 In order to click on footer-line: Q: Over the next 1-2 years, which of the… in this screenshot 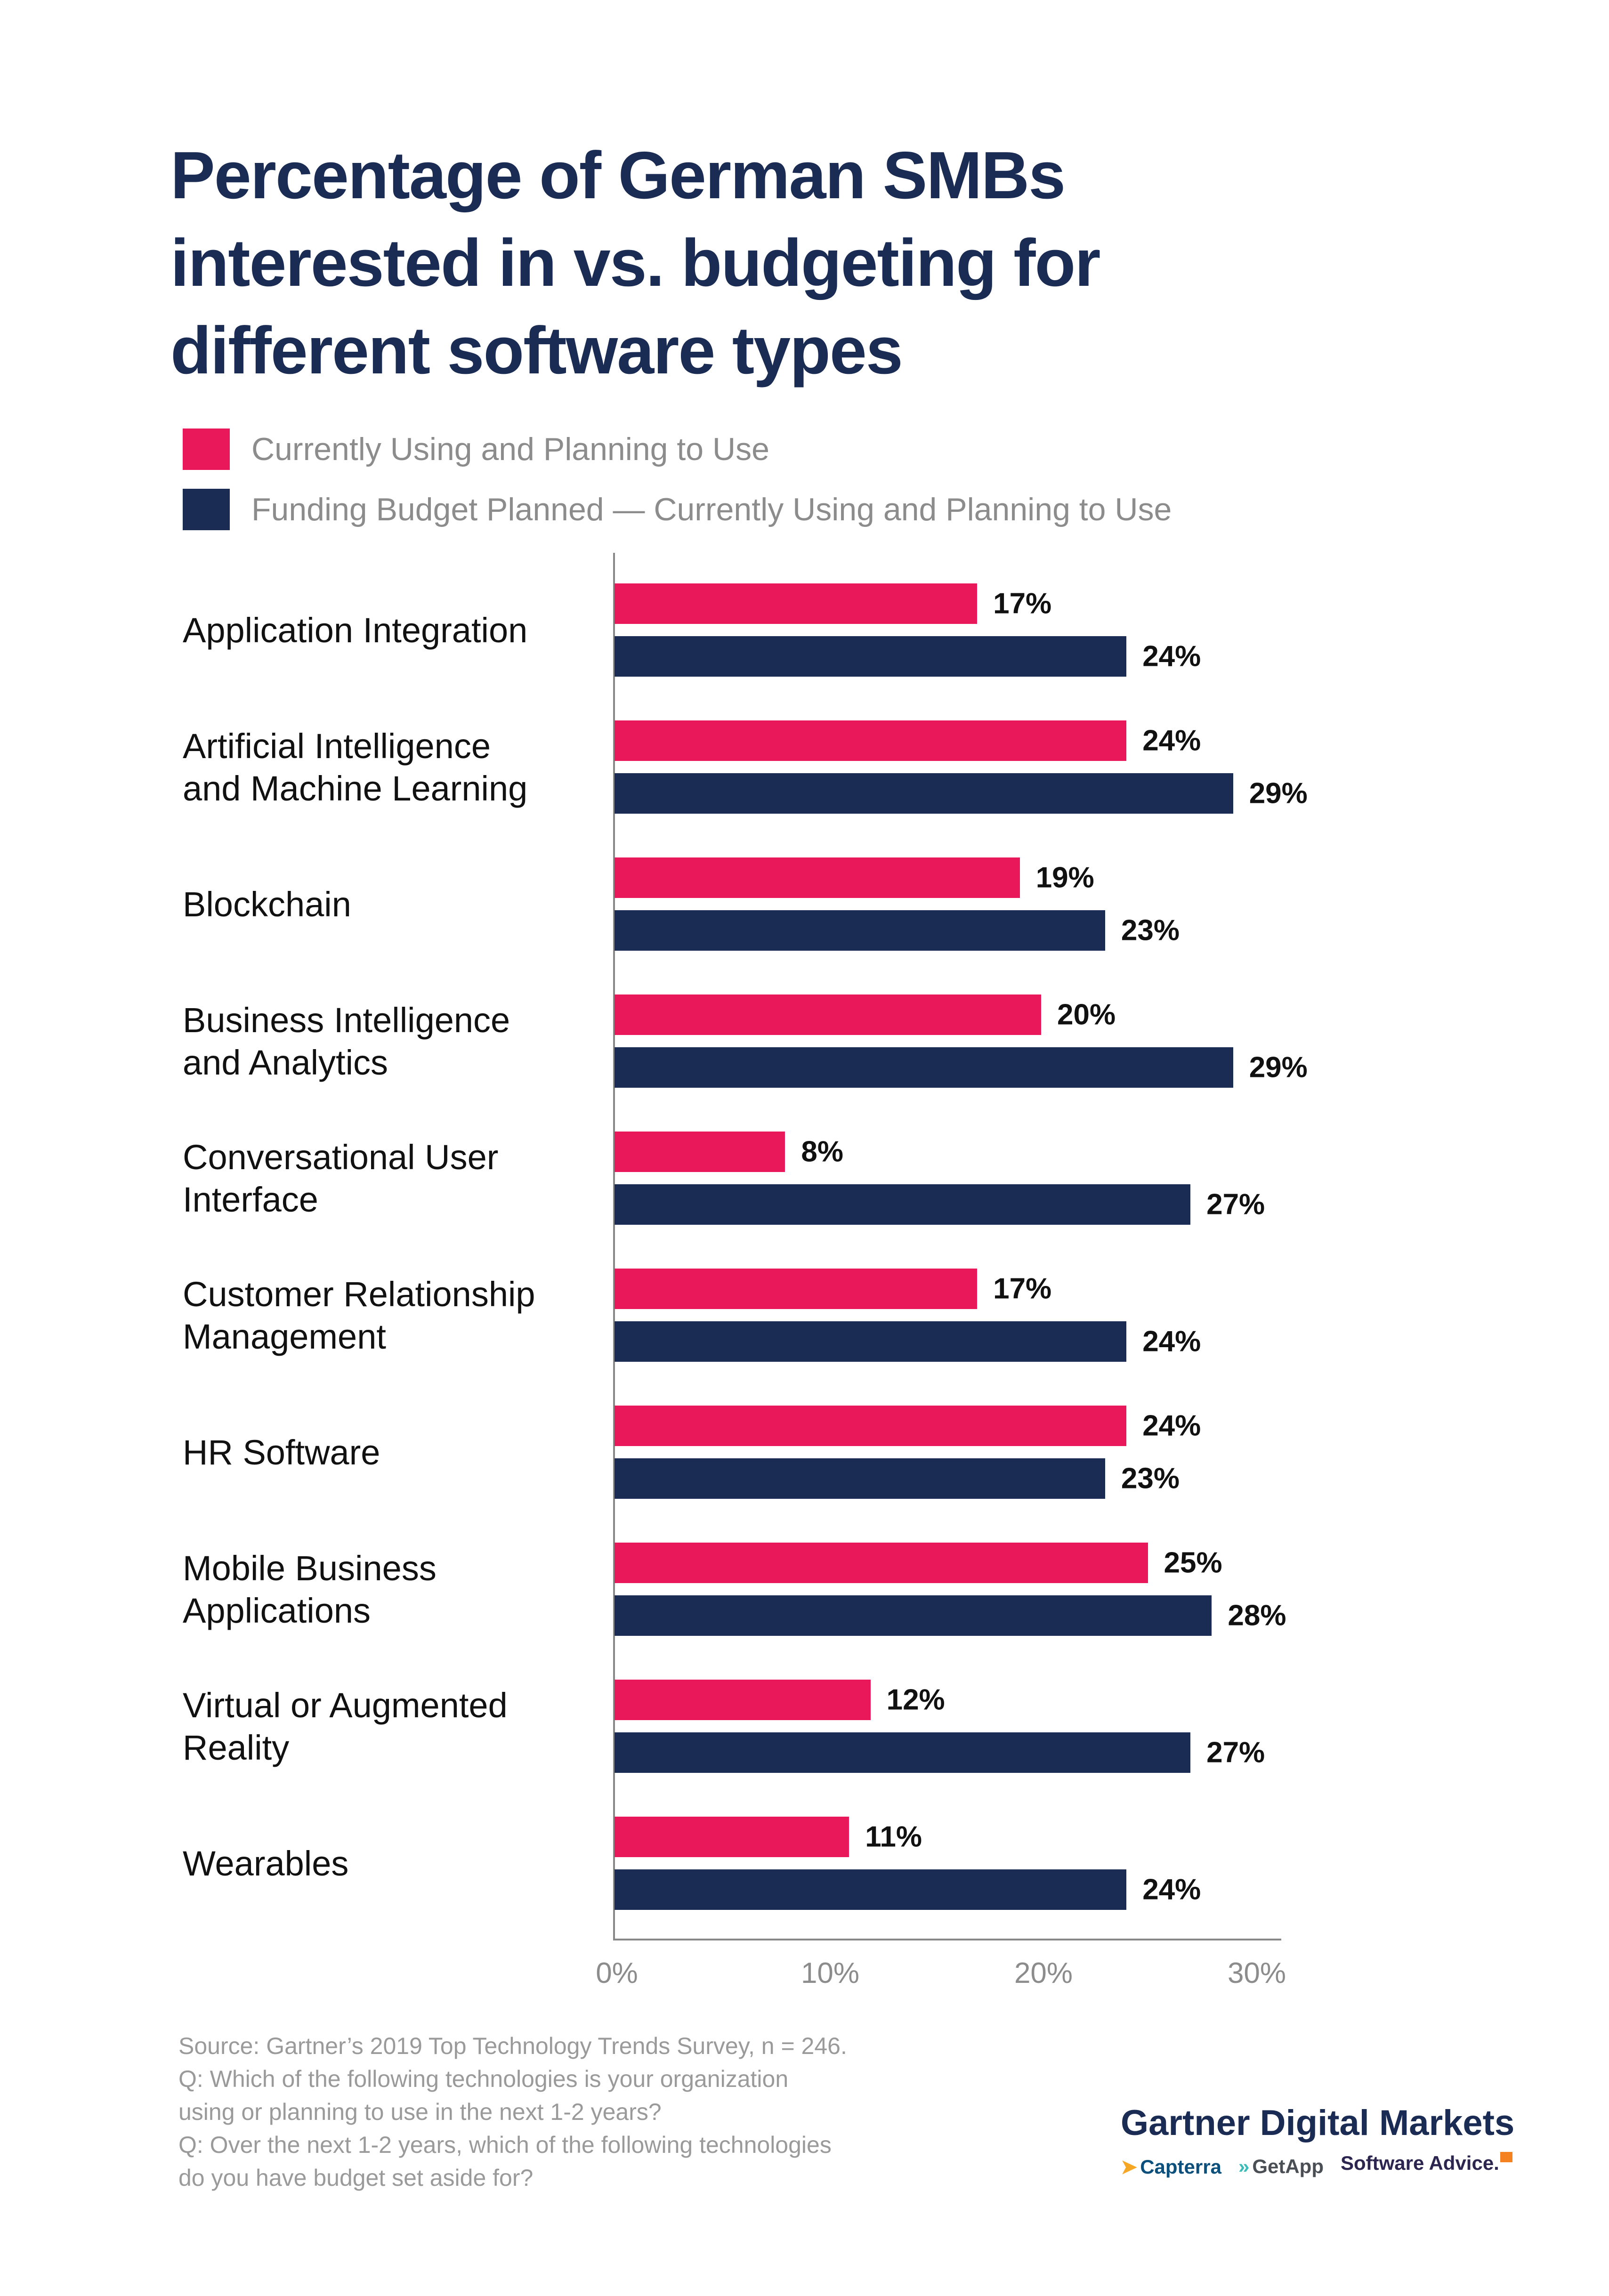, I will do `click(505, 2145)`.